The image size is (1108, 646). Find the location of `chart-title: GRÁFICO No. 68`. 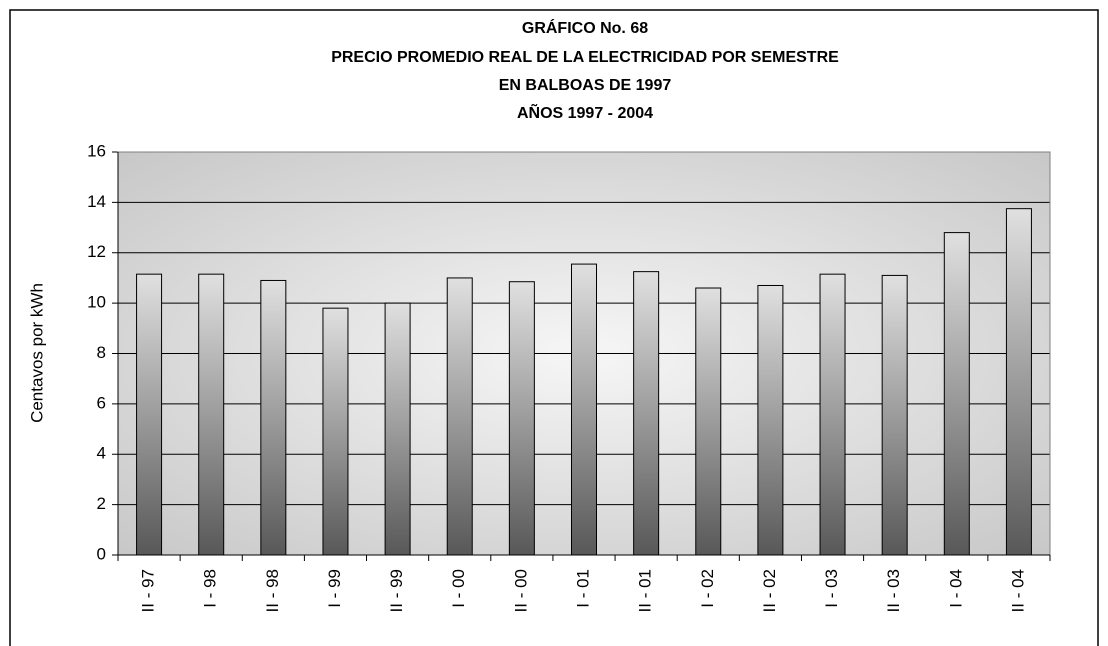

chart-title: GRÁFICO No. 68 is located at coordinates (585, 27).